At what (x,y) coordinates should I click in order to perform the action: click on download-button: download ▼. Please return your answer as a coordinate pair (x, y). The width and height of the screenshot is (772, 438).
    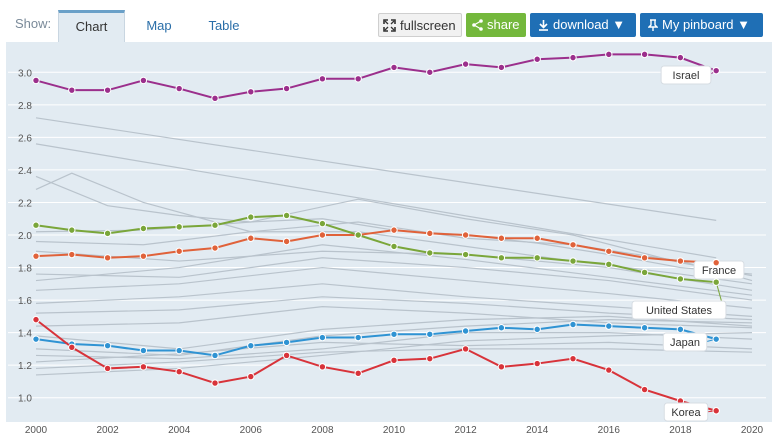
    Looking at the image, I should click on (583, 25).